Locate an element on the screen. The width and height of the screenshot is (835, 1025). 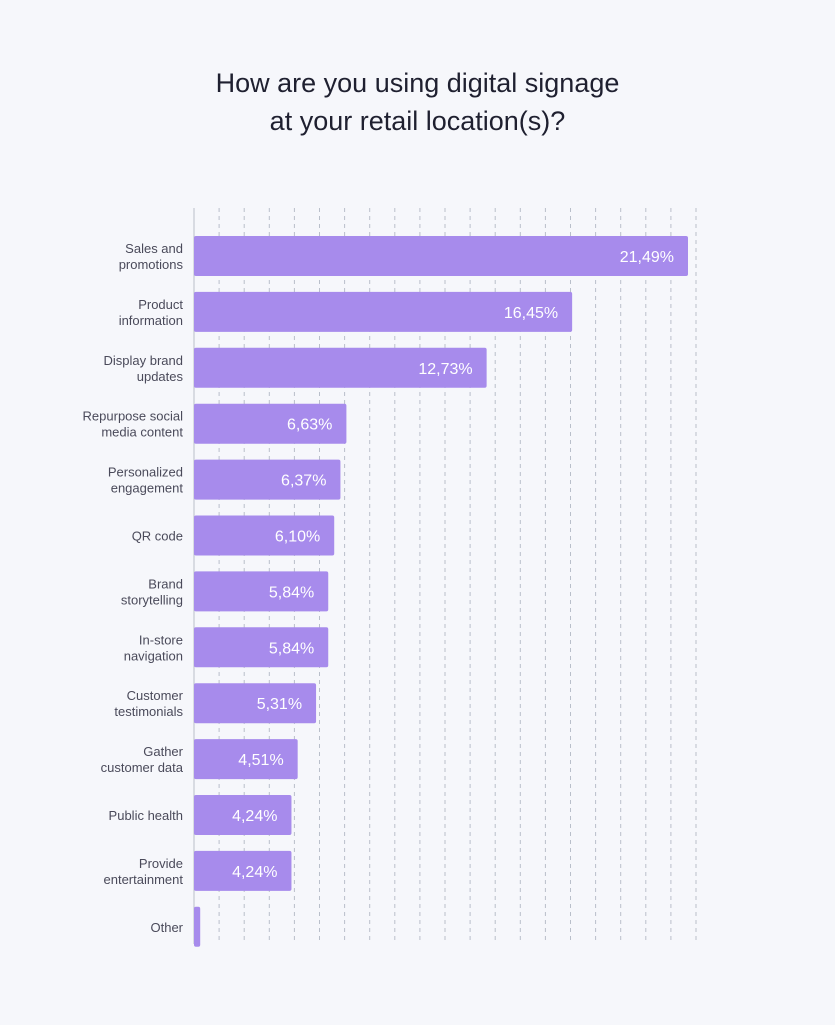
category-label: entertainment is located at coordinates (144, 879).